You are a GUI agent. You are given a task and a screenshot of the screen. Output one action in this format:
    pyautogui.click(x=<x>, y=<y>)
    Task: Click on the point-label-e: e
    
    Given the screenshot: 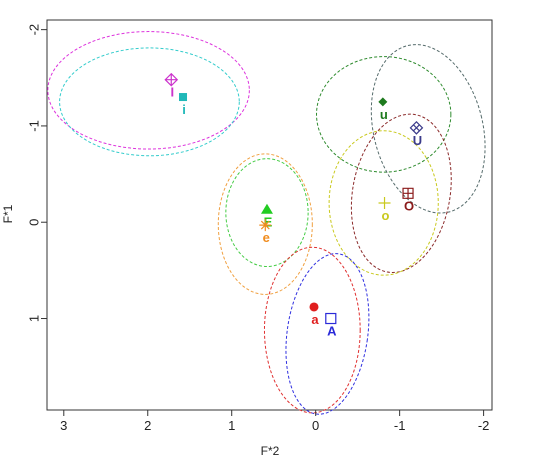 What is the action you would take?
    pyautogui.click(x=266, y=237)
    